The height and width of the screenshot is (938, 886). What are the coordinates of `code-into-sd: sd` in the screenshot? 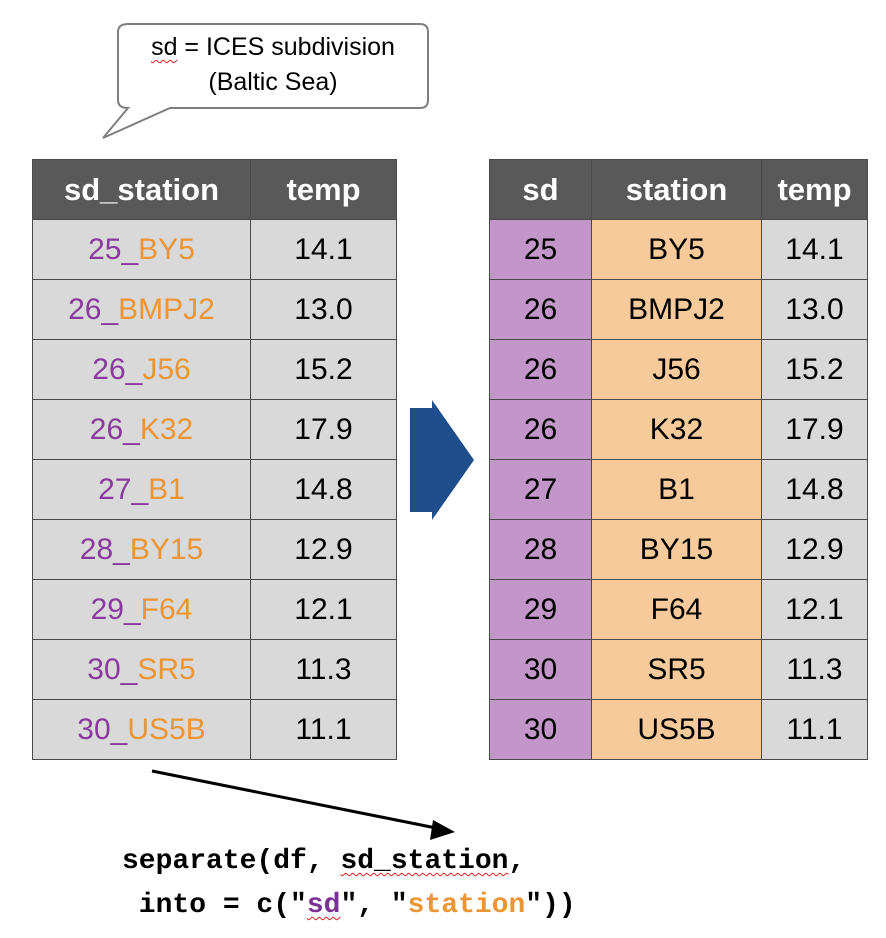 It's located at (323, 905).